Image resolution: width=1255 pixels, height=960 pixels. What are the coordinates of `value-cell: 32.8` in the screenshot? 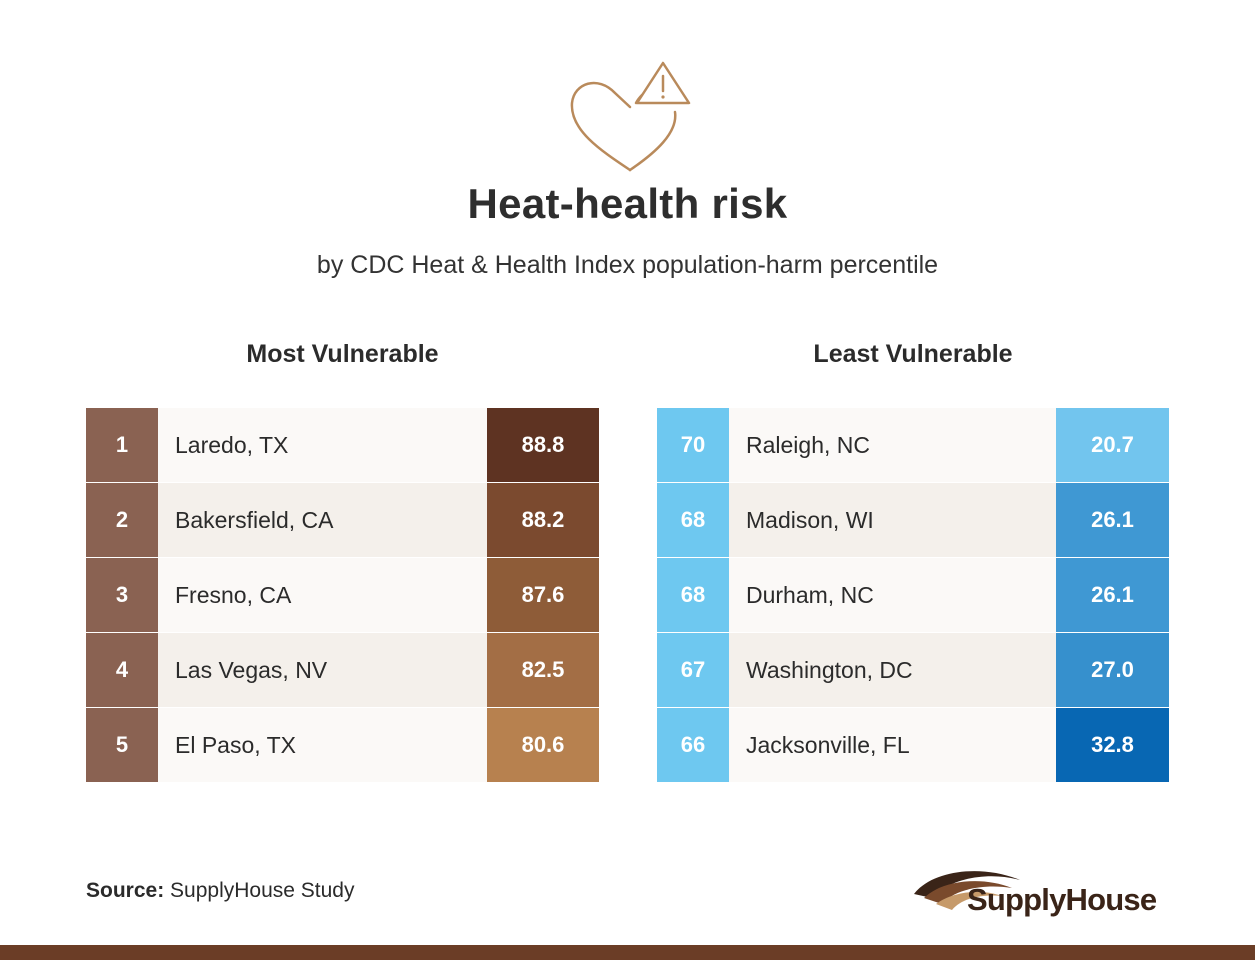 It's located at (1112, 745).